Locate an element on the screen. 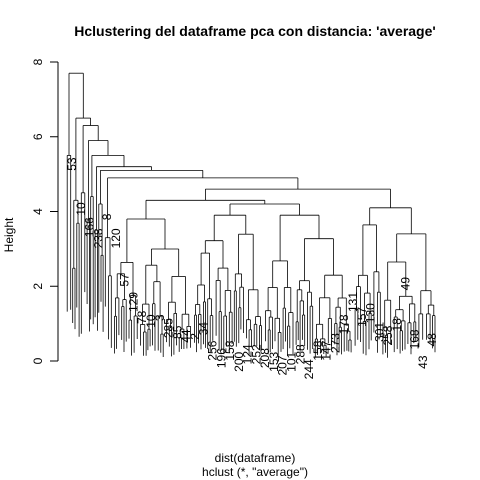 The height and width of the screenshot is (480, 480). leaf-label: 78 is located at coordinates (142, 317).